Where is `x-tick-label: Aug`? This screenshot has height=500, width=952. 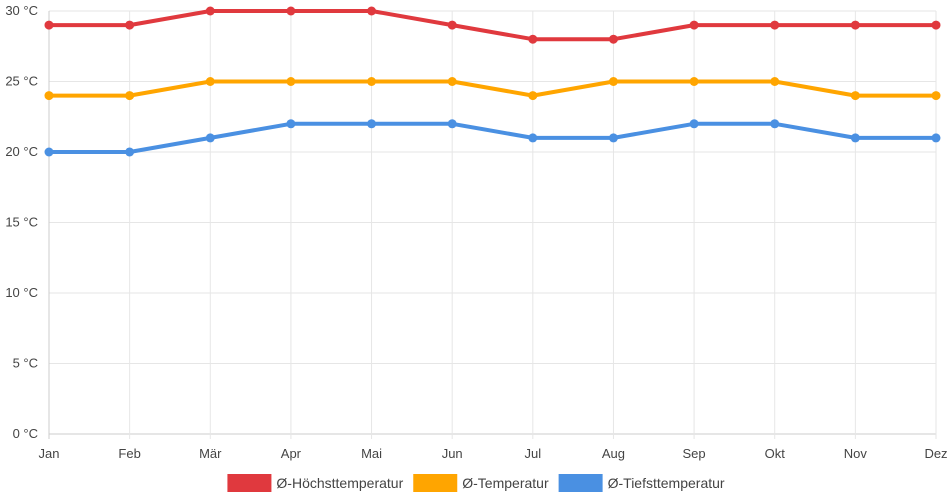
x-tick-label: Aug is located at coordinates (613, 453).